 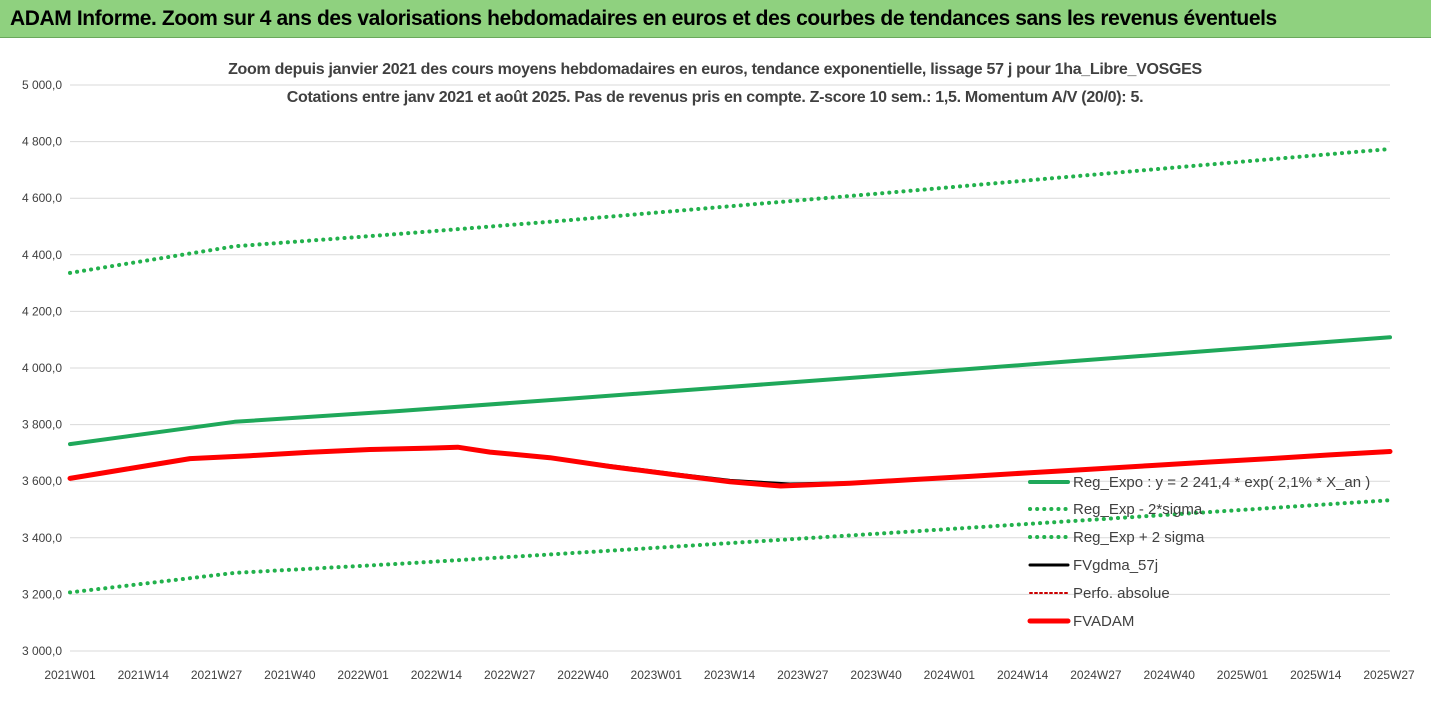 I want to click on x-tick-label: 2023W40, so click(x=876, y=675).